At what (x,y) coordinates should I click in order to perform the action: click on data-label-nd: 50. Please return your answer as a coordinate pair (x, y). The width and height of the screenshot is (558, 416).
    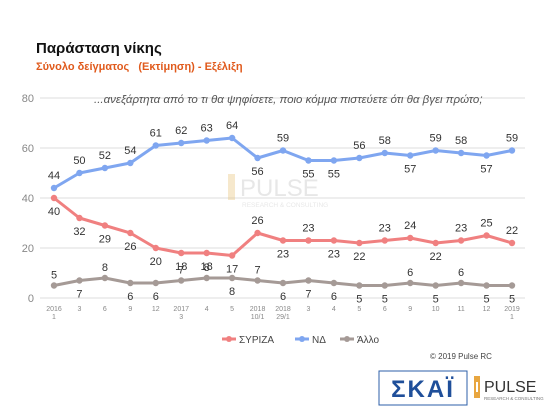
    Looking at the image, I should click on (79, 161).